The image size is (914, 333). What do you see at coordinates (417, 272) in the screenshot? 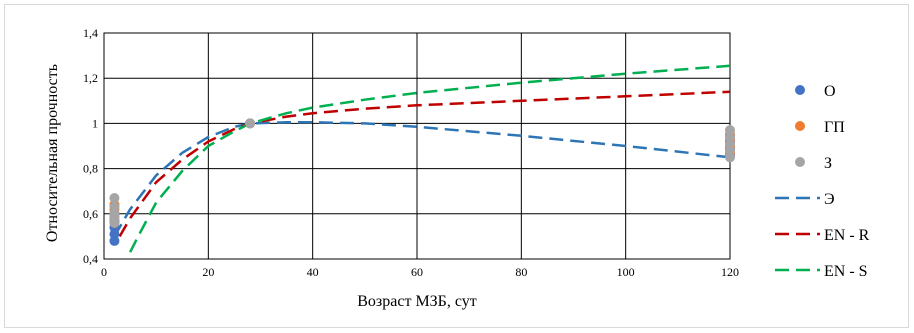
I see `x-tick-label: 60` at bounding box center [417, 272].